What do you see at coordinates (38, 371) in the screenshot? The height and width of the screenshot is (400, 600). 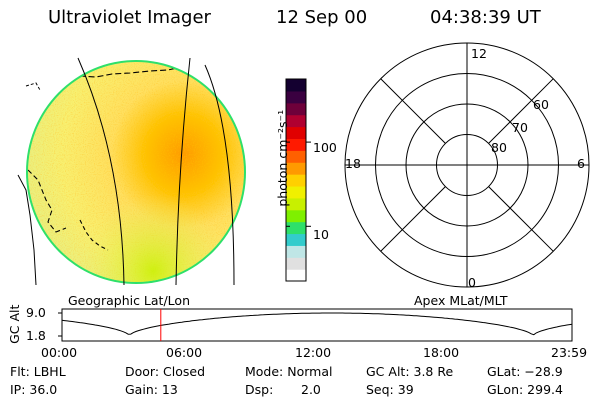 I see `filter-info: Flt: LBHL` at bounding box center [38, 371].